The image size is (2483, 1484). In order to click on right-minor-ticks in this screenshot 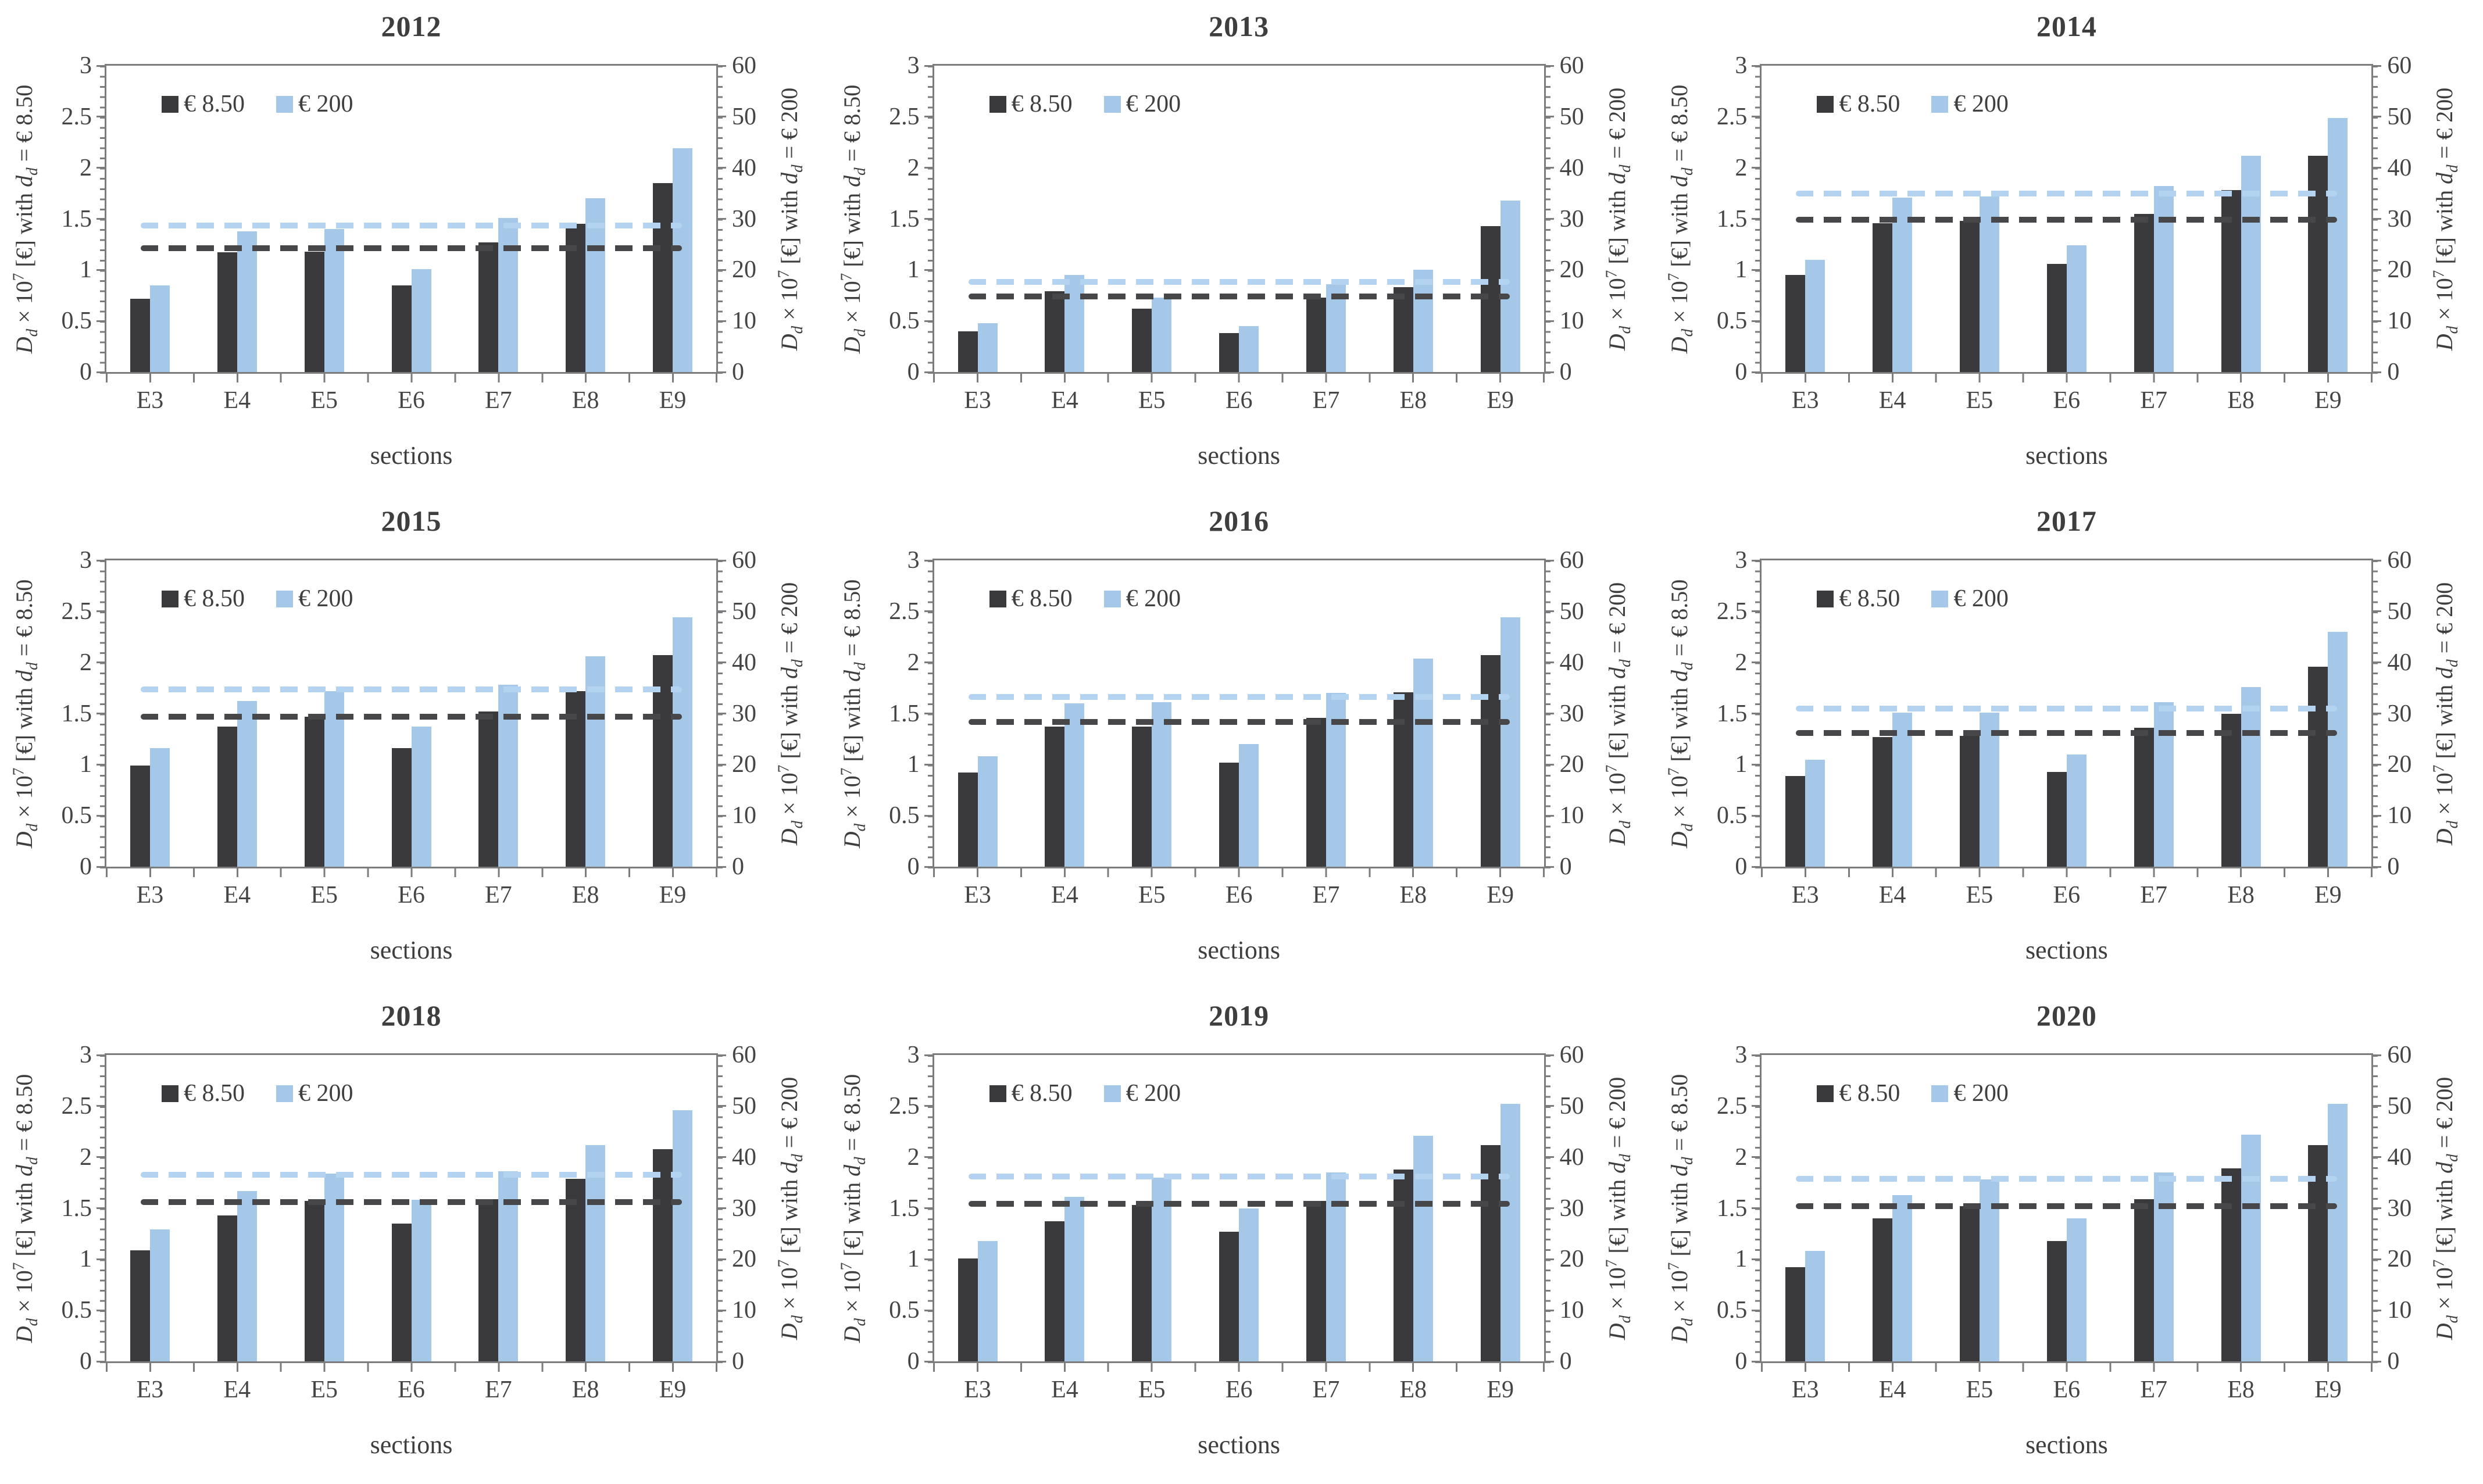, I will do `click(1547, 714)`.